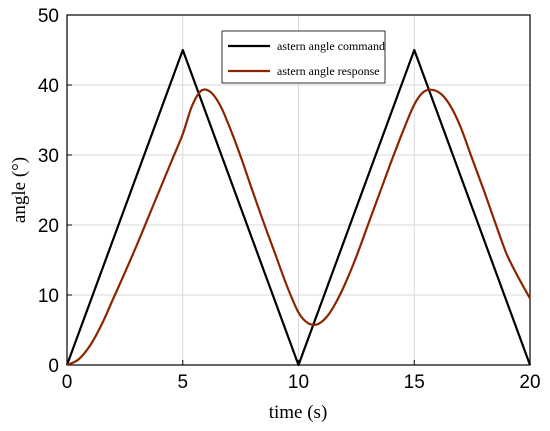  Describe the element at coordinates (19, 190) in the screenshot. I see `y-axis-label: angle (°)` at that location.